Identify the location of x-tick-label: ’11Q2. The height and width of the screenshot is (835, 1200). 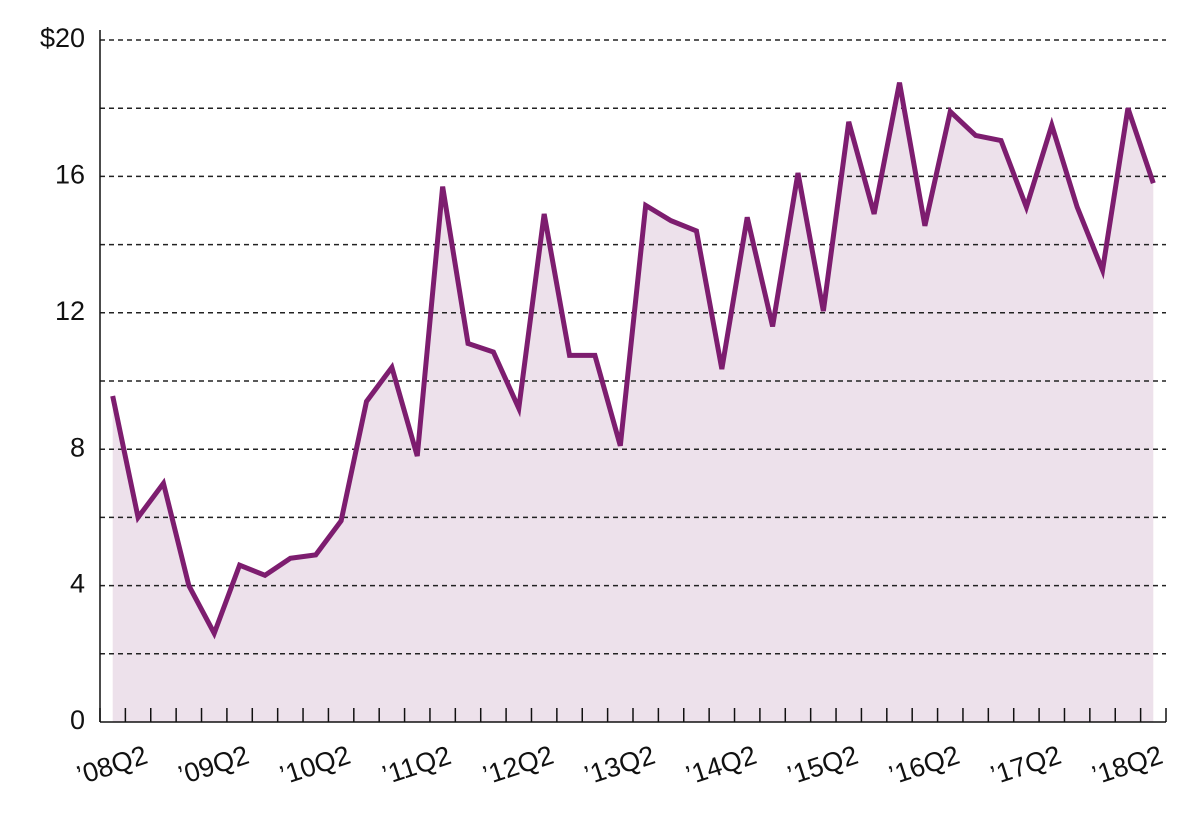
(417, 765).